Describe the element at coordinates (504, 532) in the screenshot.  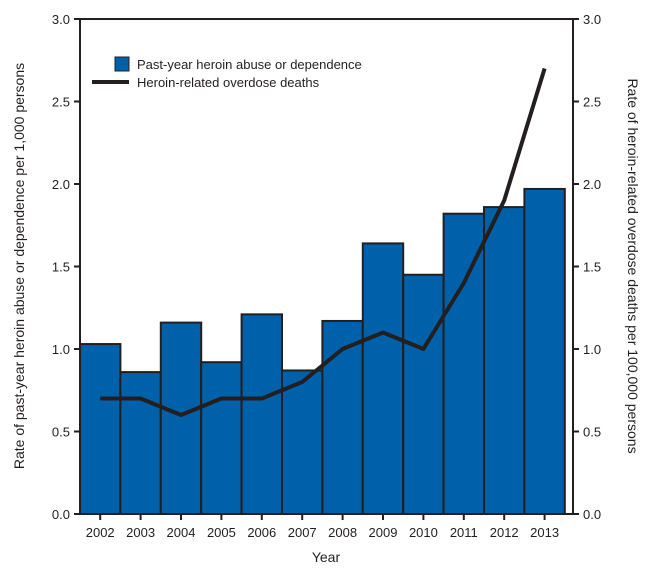
I see `x-tick-label: 2012` at that location.